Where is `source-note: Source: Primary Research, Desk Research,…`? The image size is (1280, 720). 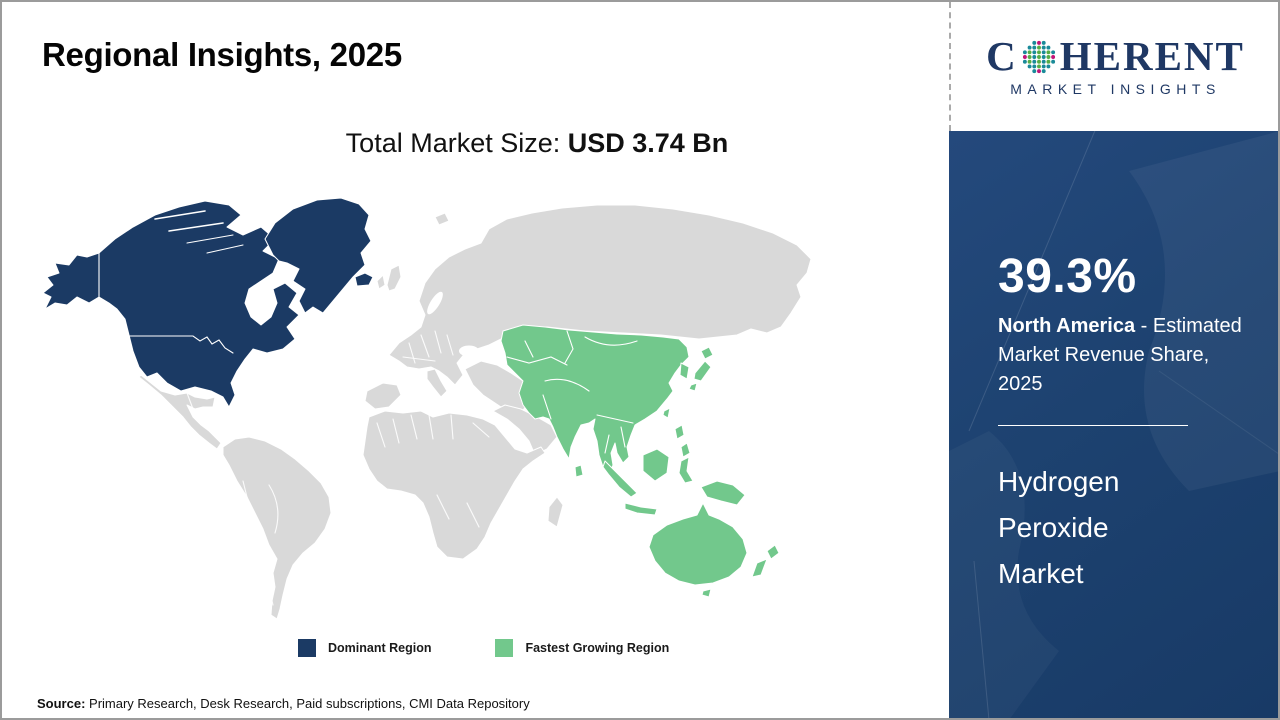 source-note: Source: Primary Research, Desk Research,… is located at coordinates (283, 703).